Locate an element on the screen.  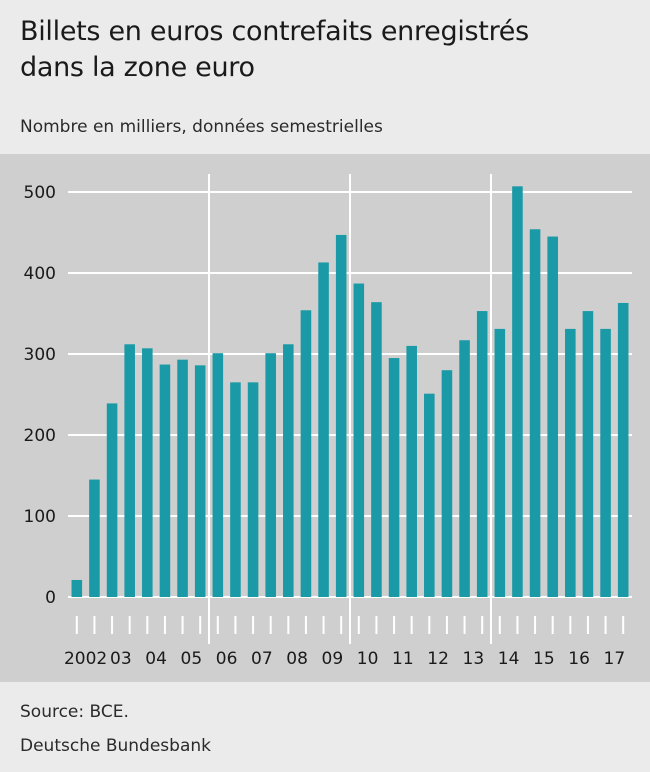
chart-title-line-2: dans la zone euro is located at coordinates (137, 67).